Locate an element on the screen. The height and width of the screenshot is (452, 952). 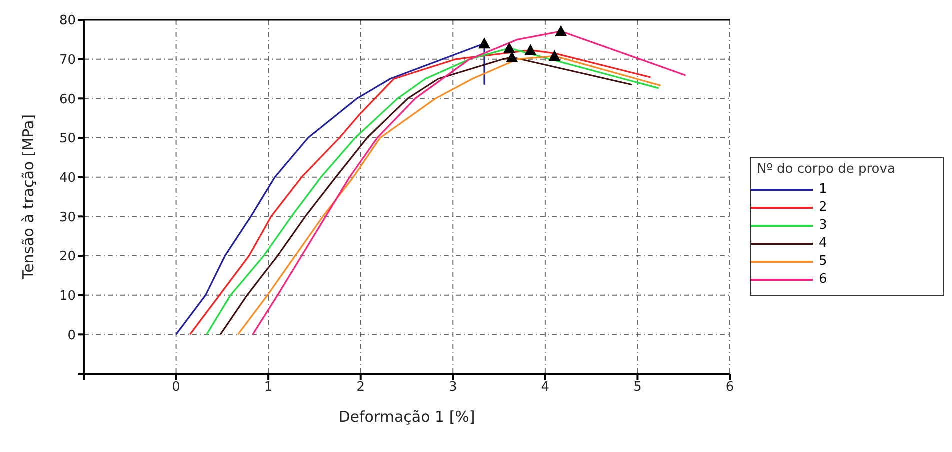
x-tick-label: 0 is located at coordinates (176, 388).